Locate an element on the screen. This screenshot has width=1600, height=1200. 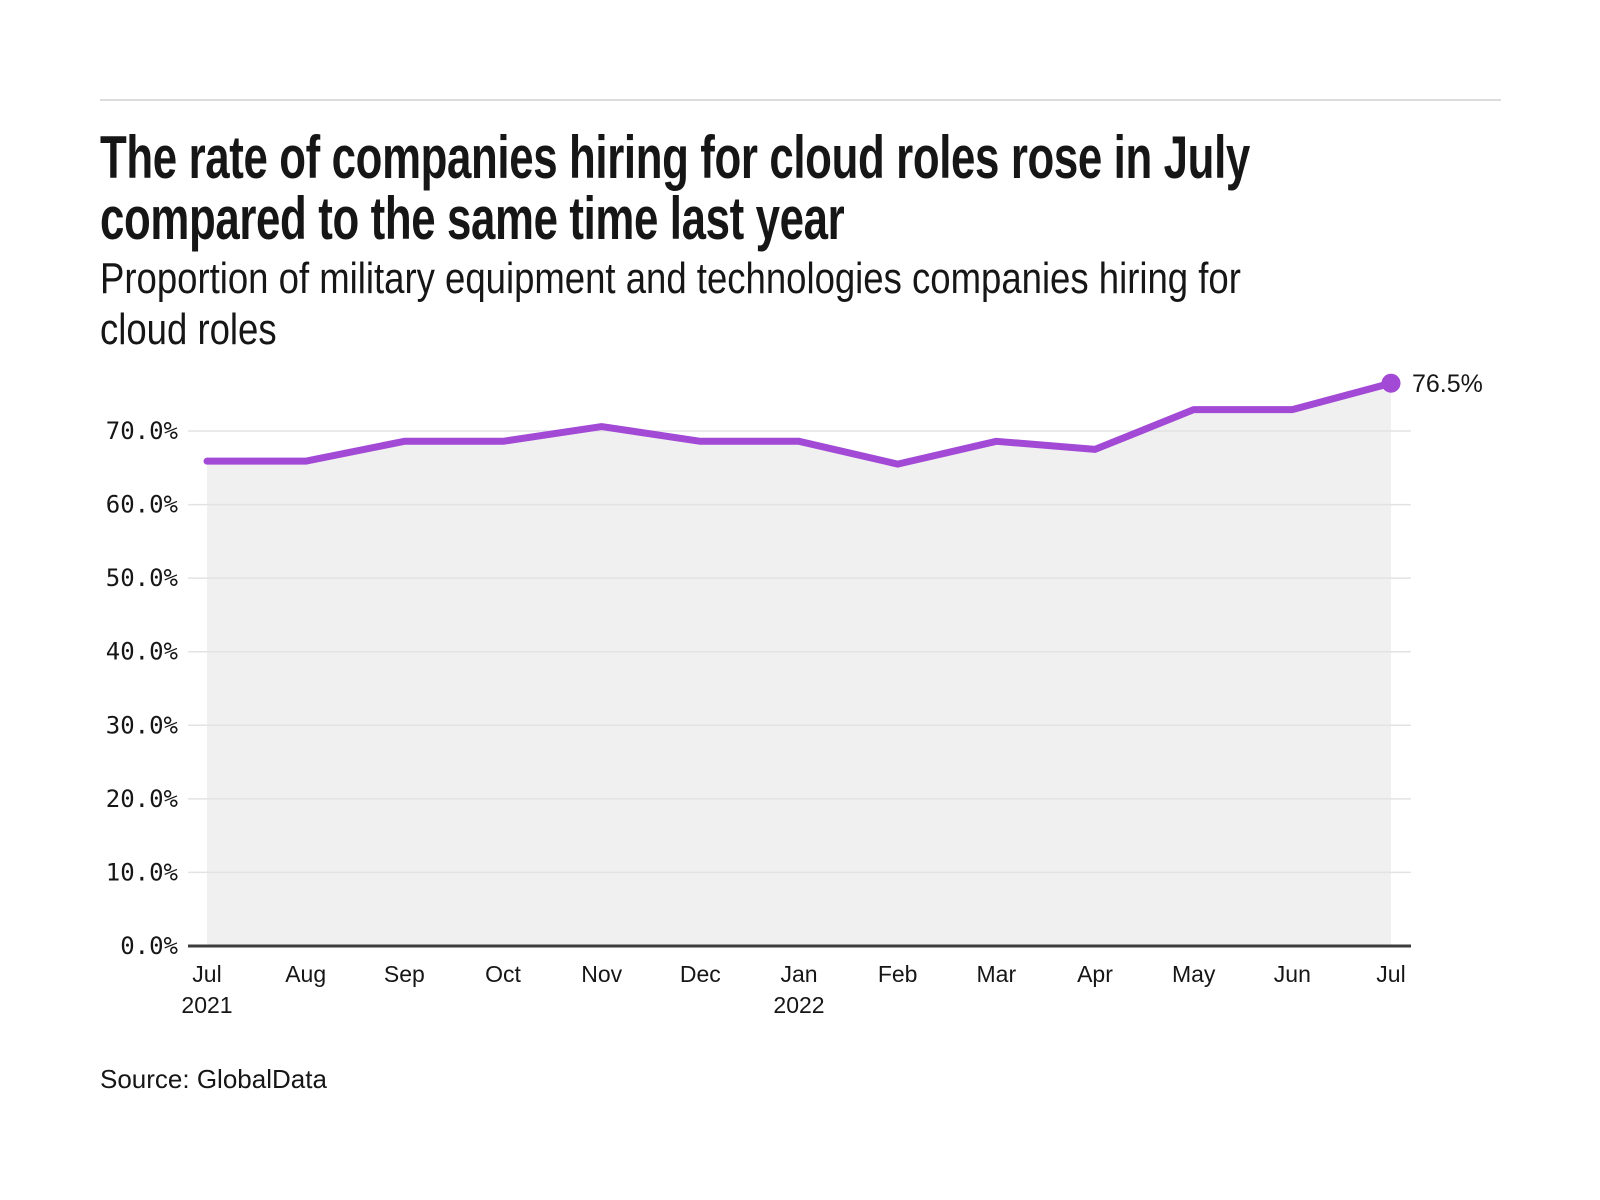
x-axis-tick-label: Oct is located at coordinates (503, 974).